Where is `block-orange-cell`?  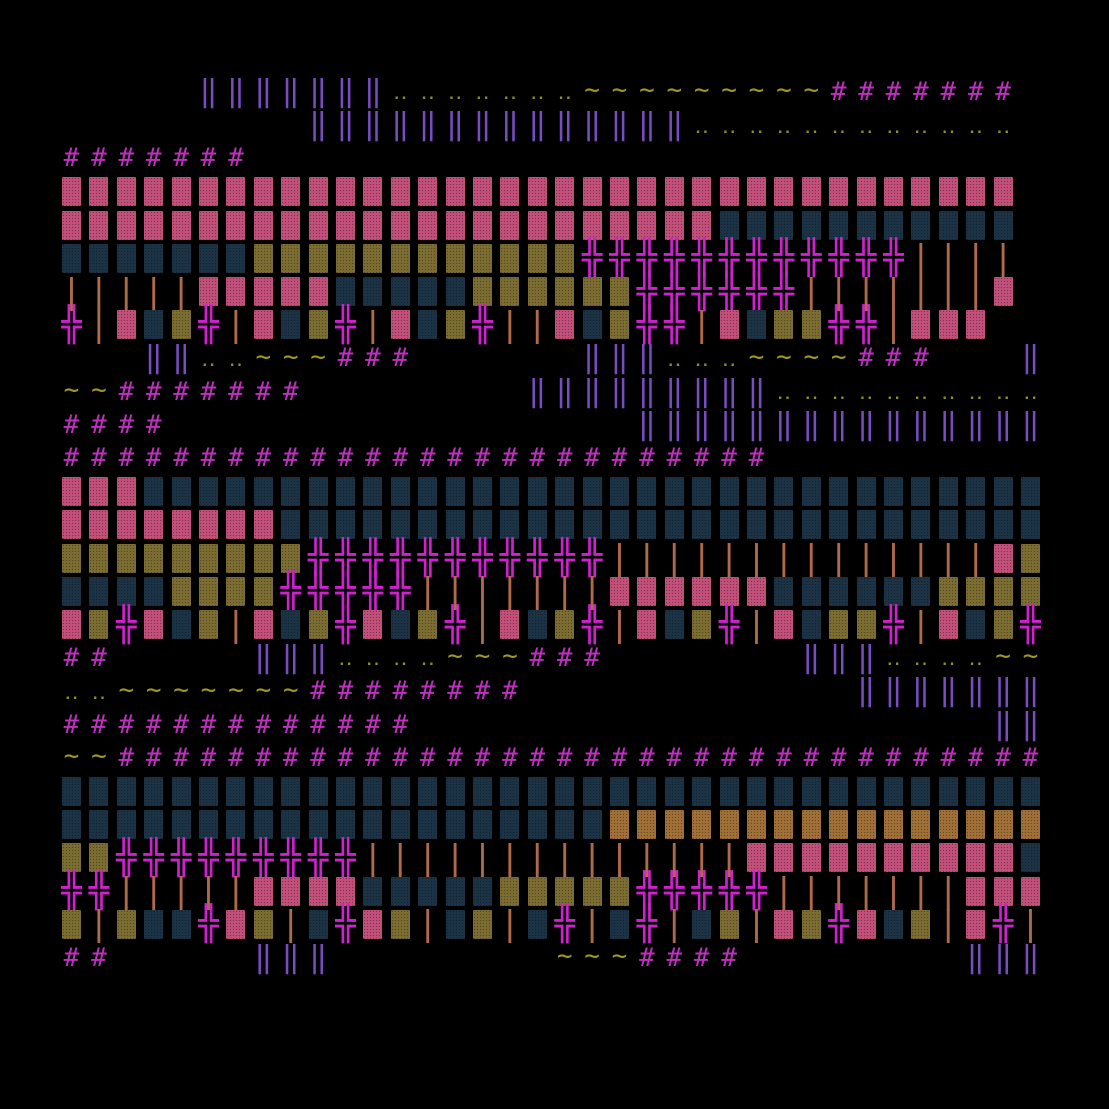
block-orange-cell is located at coordinates (701, 824).